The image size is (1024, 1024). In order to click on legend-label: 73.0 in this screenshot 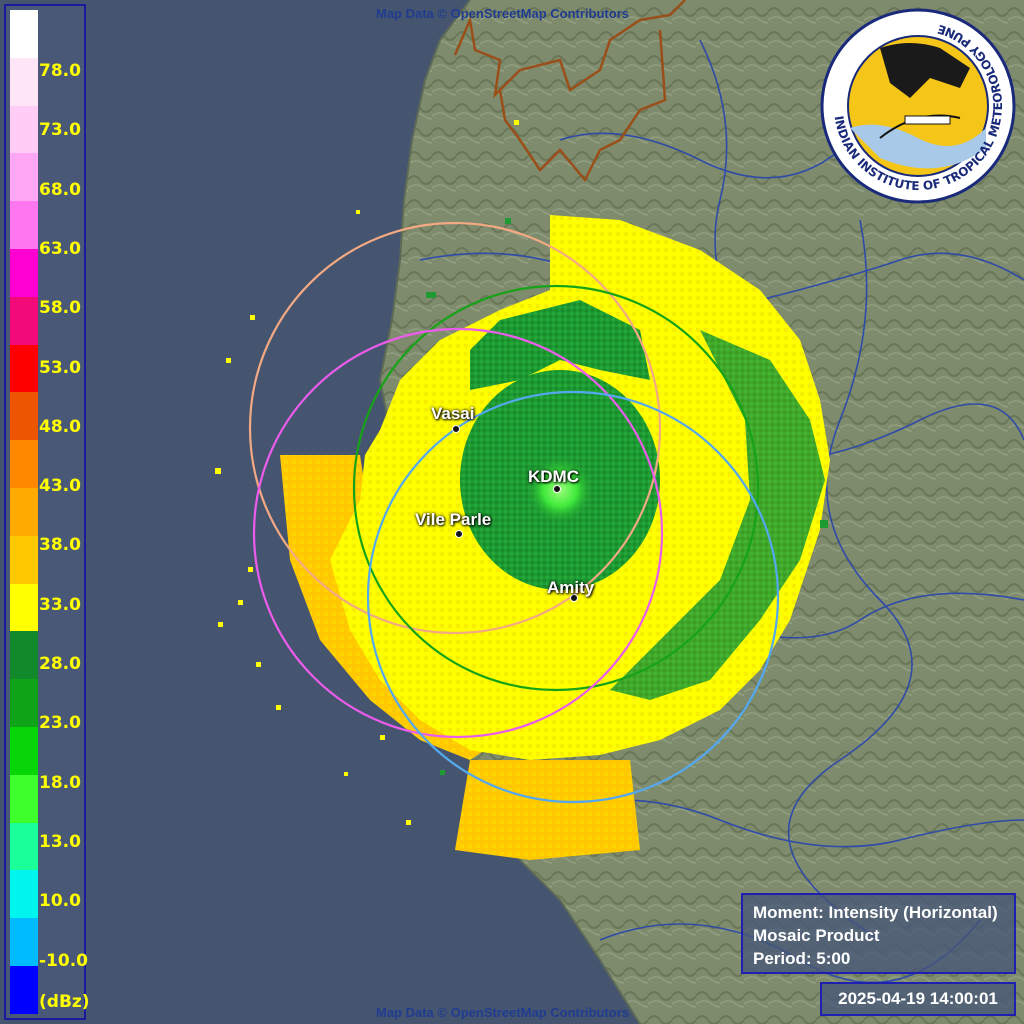, I will do `click(60, 130)`.